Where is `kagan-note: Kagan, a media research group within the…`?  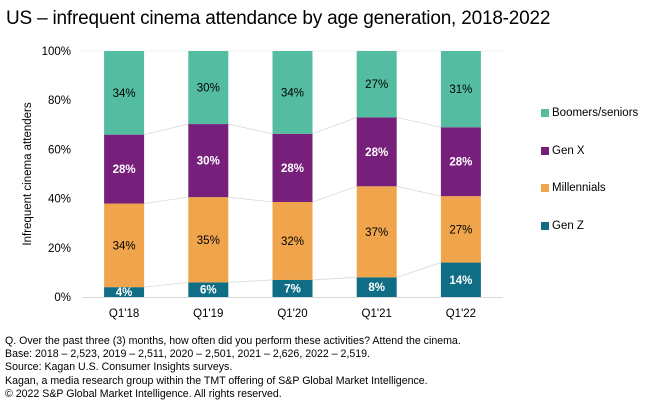 kagan-note: Kagan, a media research group within the… is located at coordinates (216, 380).